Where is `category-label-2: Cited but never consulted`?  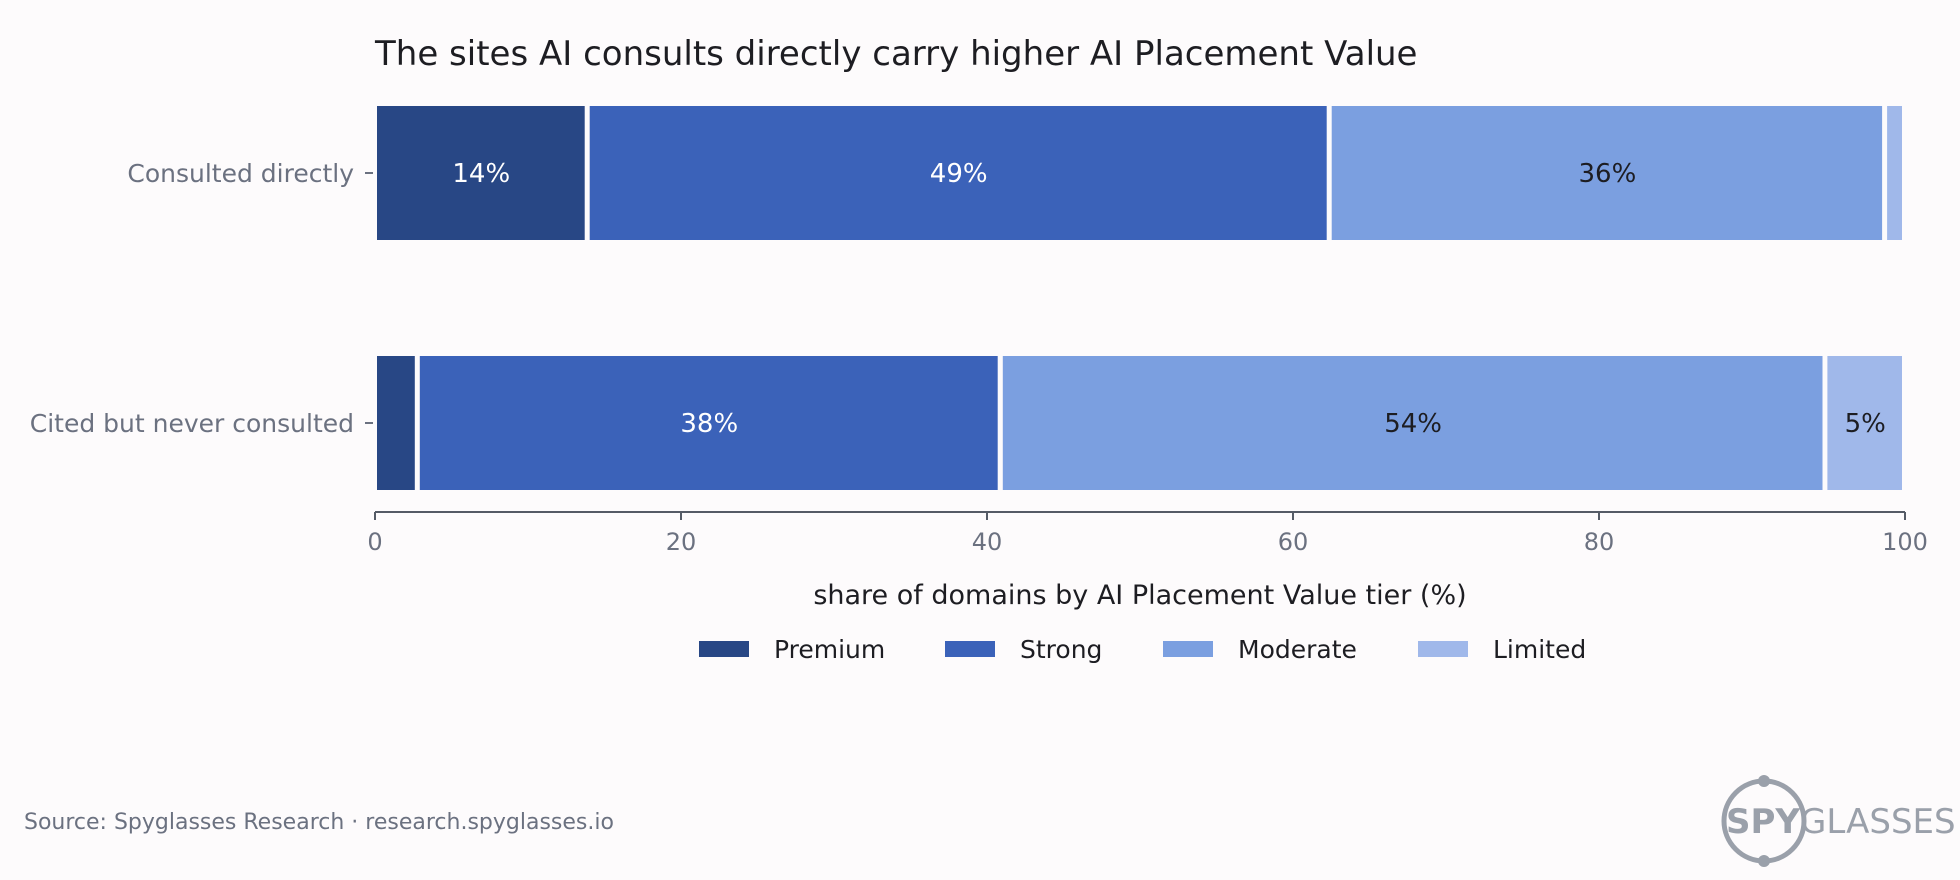 category-label-2: Cited but never consulted is located at coordinates (192, 423).